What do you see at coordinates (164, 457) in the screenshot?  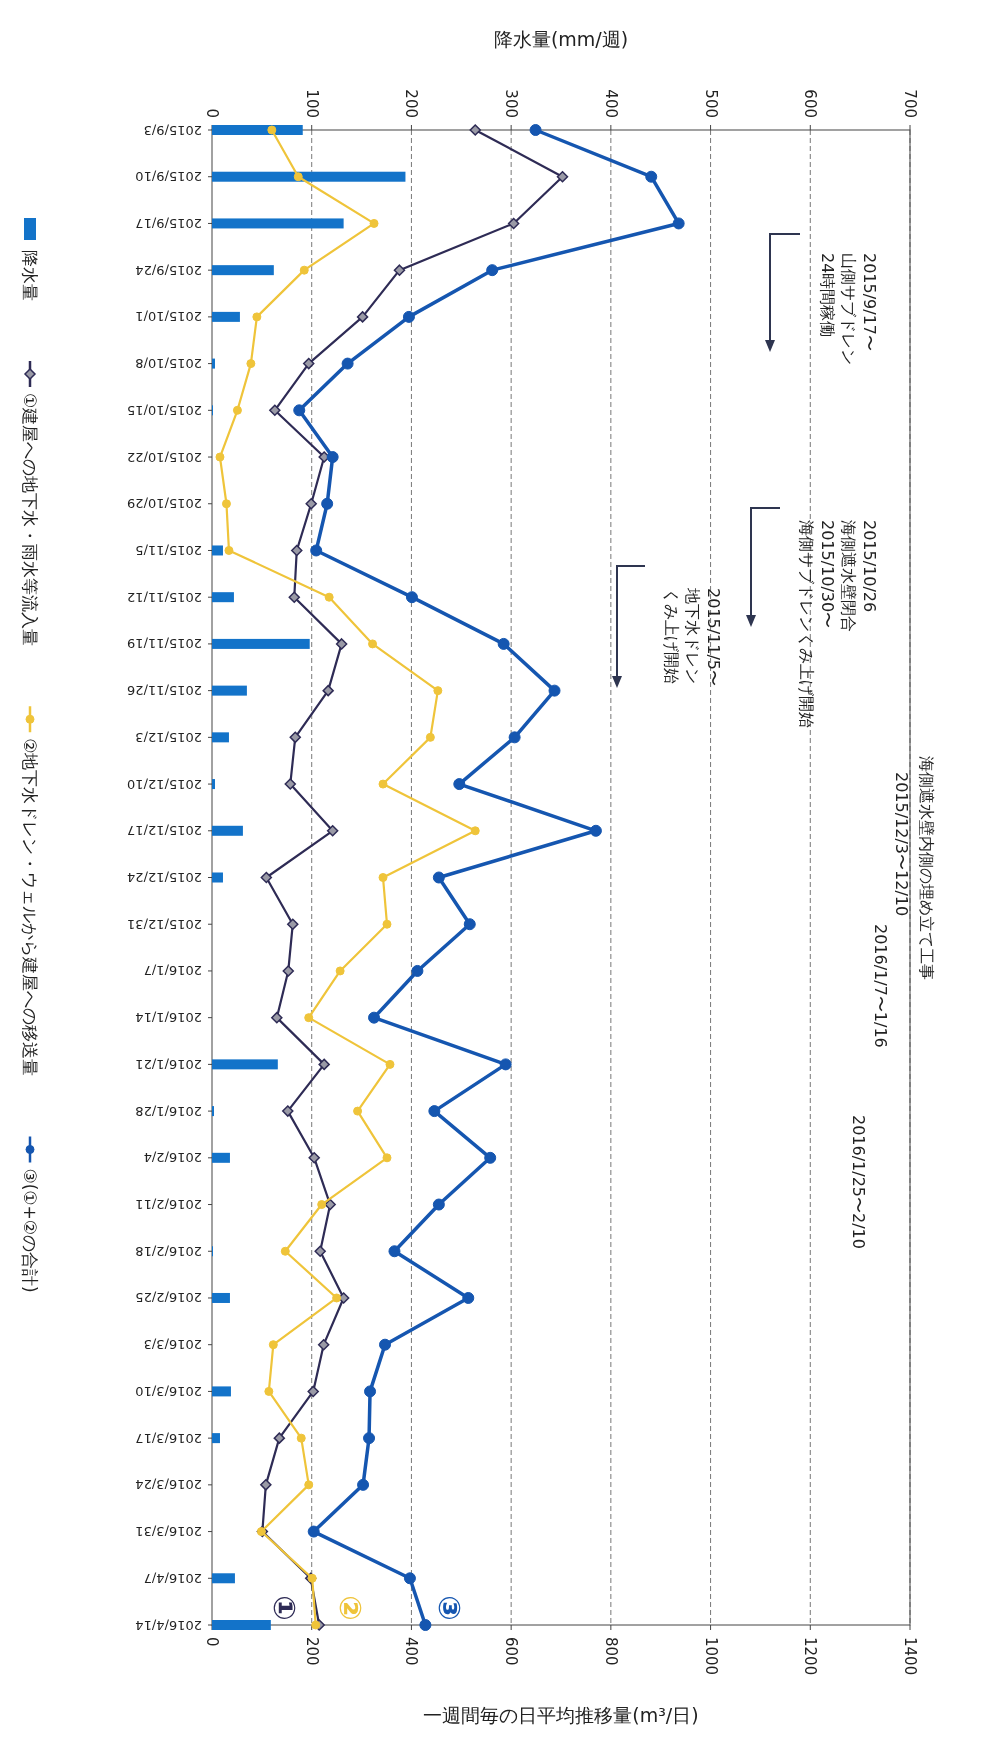 I see `y-tick-label: 2015/10/22` at bounding box center [164, 457].